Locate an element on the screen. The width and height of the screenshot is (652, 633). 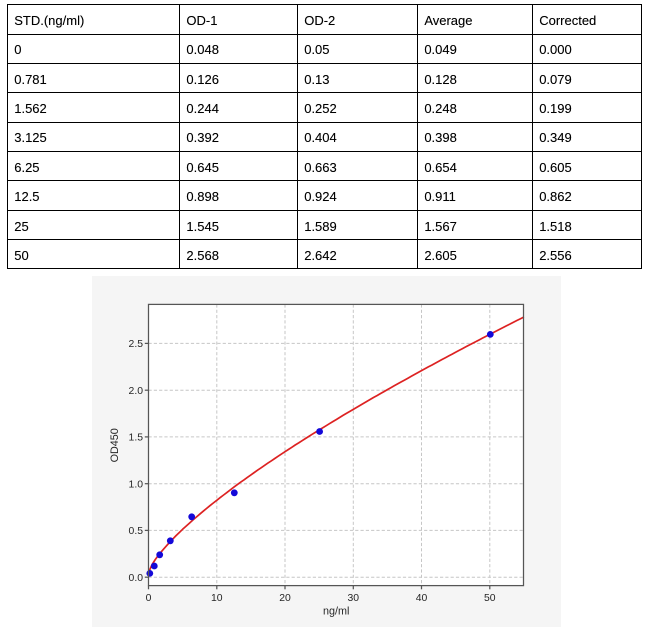
svg-text: 0.0 is located at coordinates (136, 578).